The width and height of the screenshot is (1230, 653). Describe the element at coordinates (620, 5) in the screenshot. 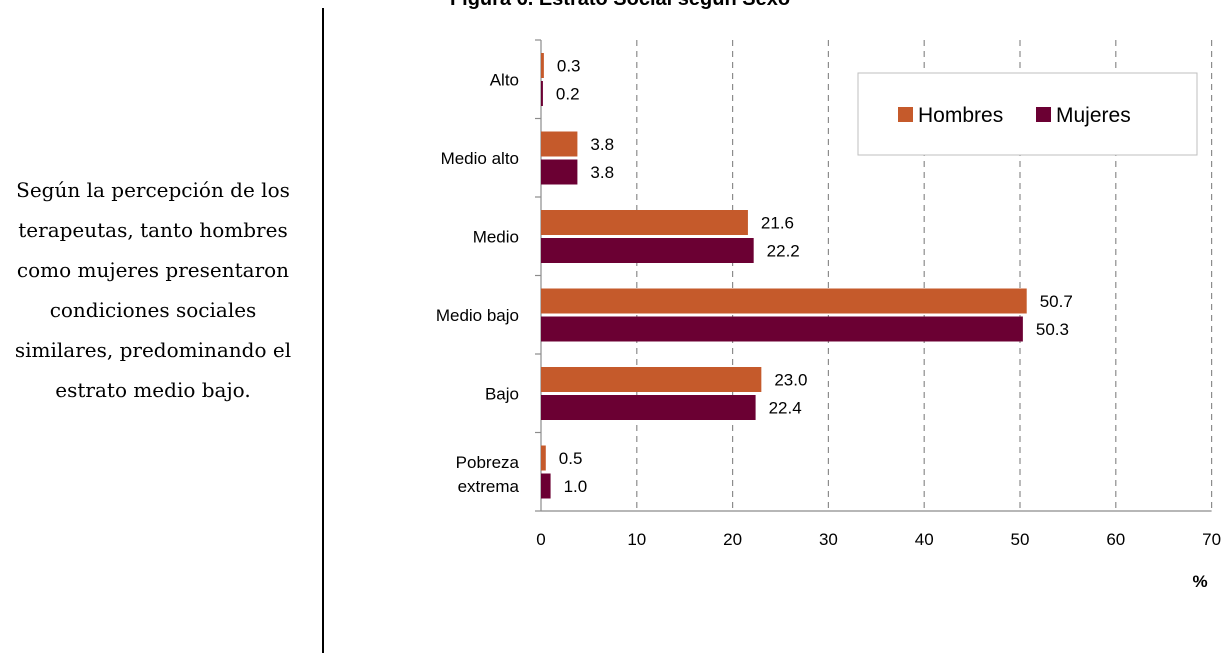

I see `chart-title: Figura 6. Estrato Social según Sexo` at that location.